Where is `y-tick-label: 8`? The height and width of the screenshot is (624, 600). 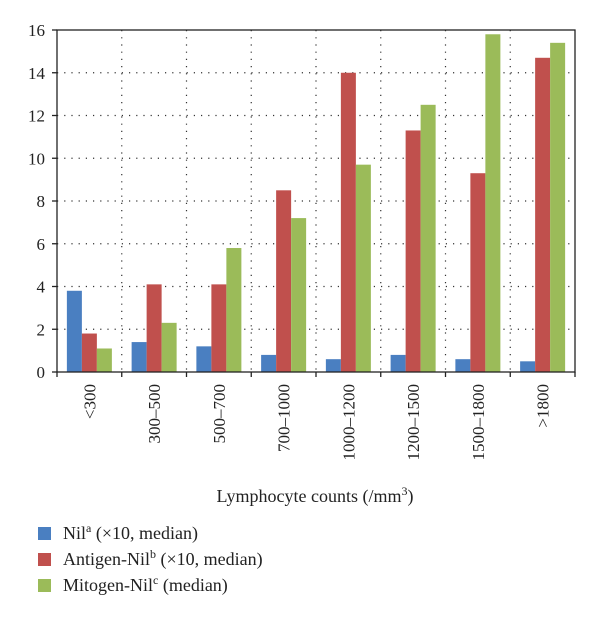
y-tick-label: 8 is located at coordinates (41, 201).